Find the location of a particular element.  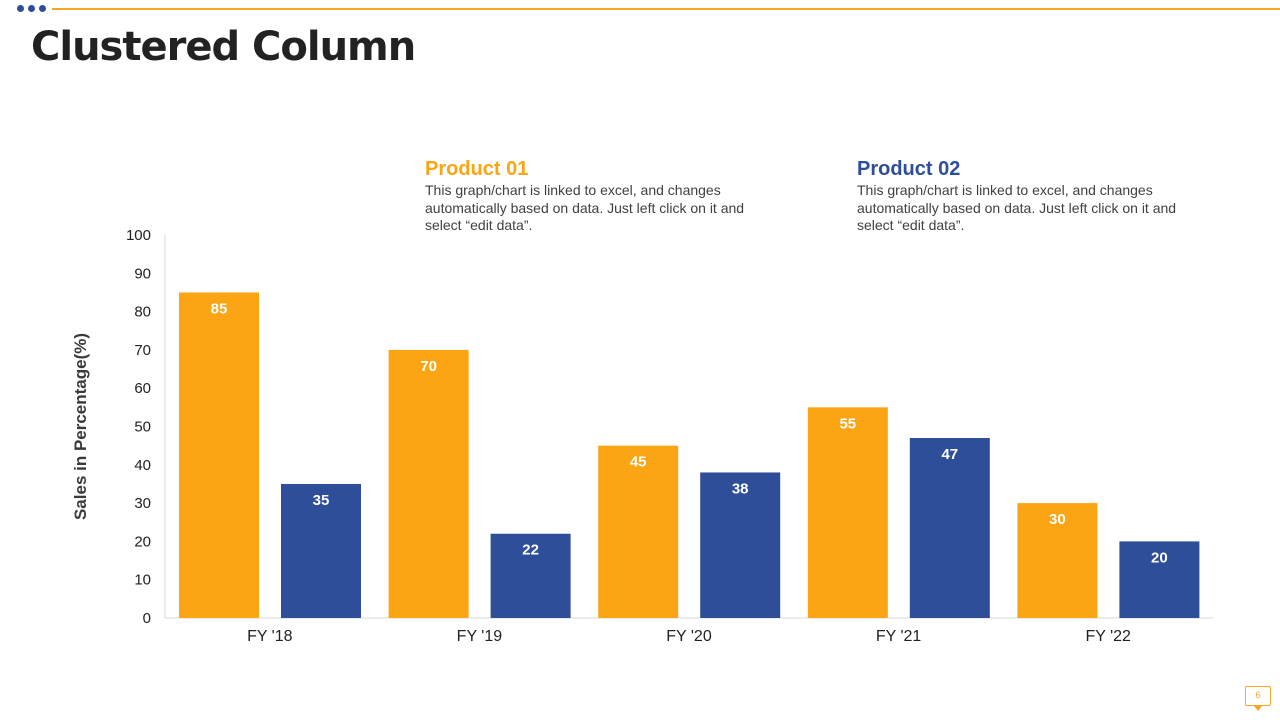

y-tick-label: 80 is located at coordinates (142, 312).